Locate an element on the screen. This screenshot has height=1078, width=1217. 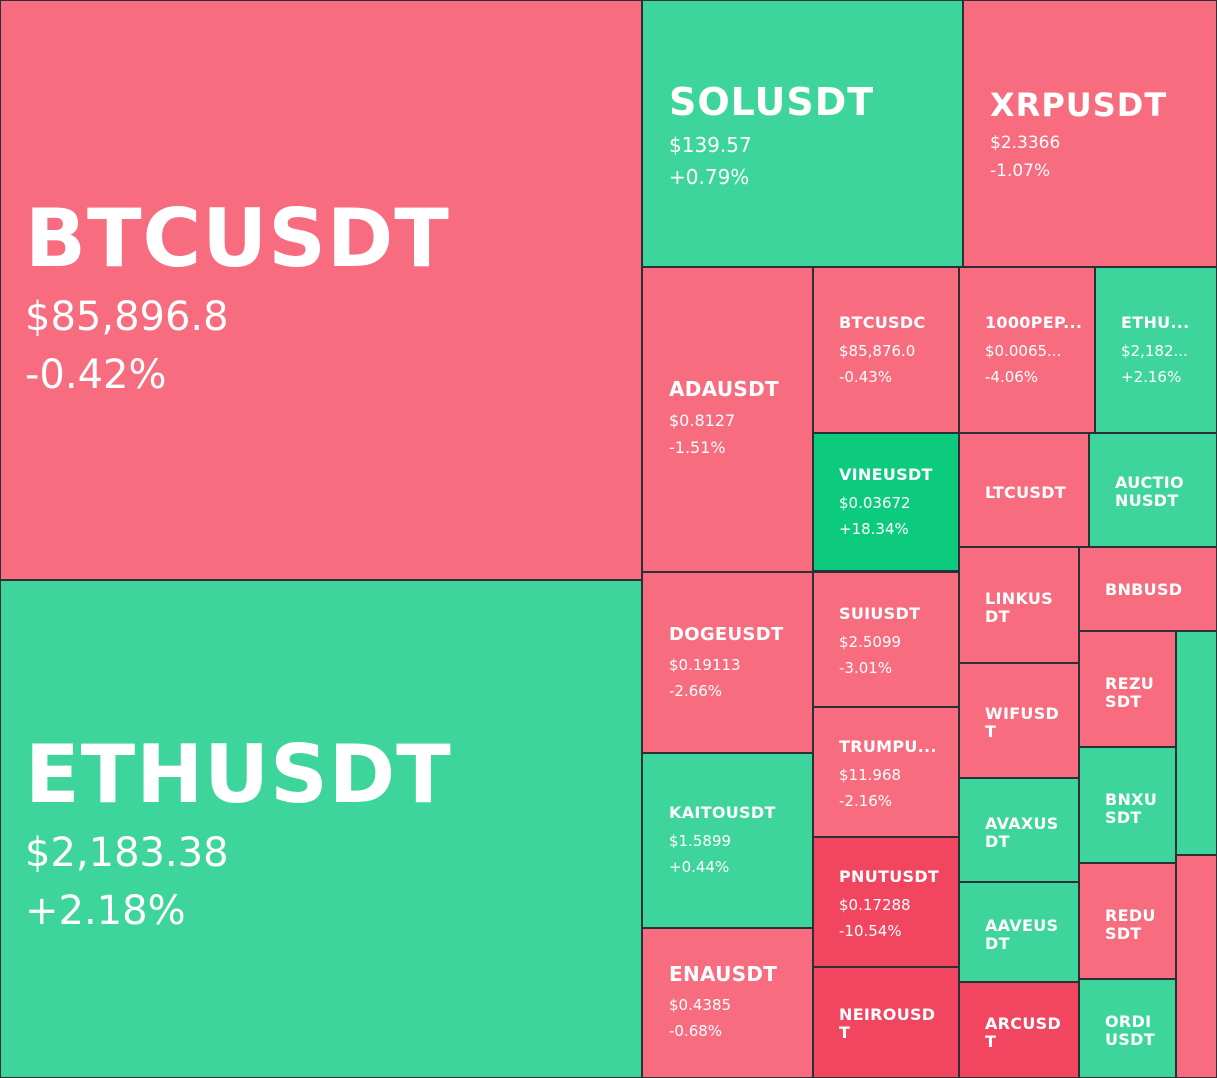
tile-symbol: LTCUSDT is located at coordinates (1026, 492).